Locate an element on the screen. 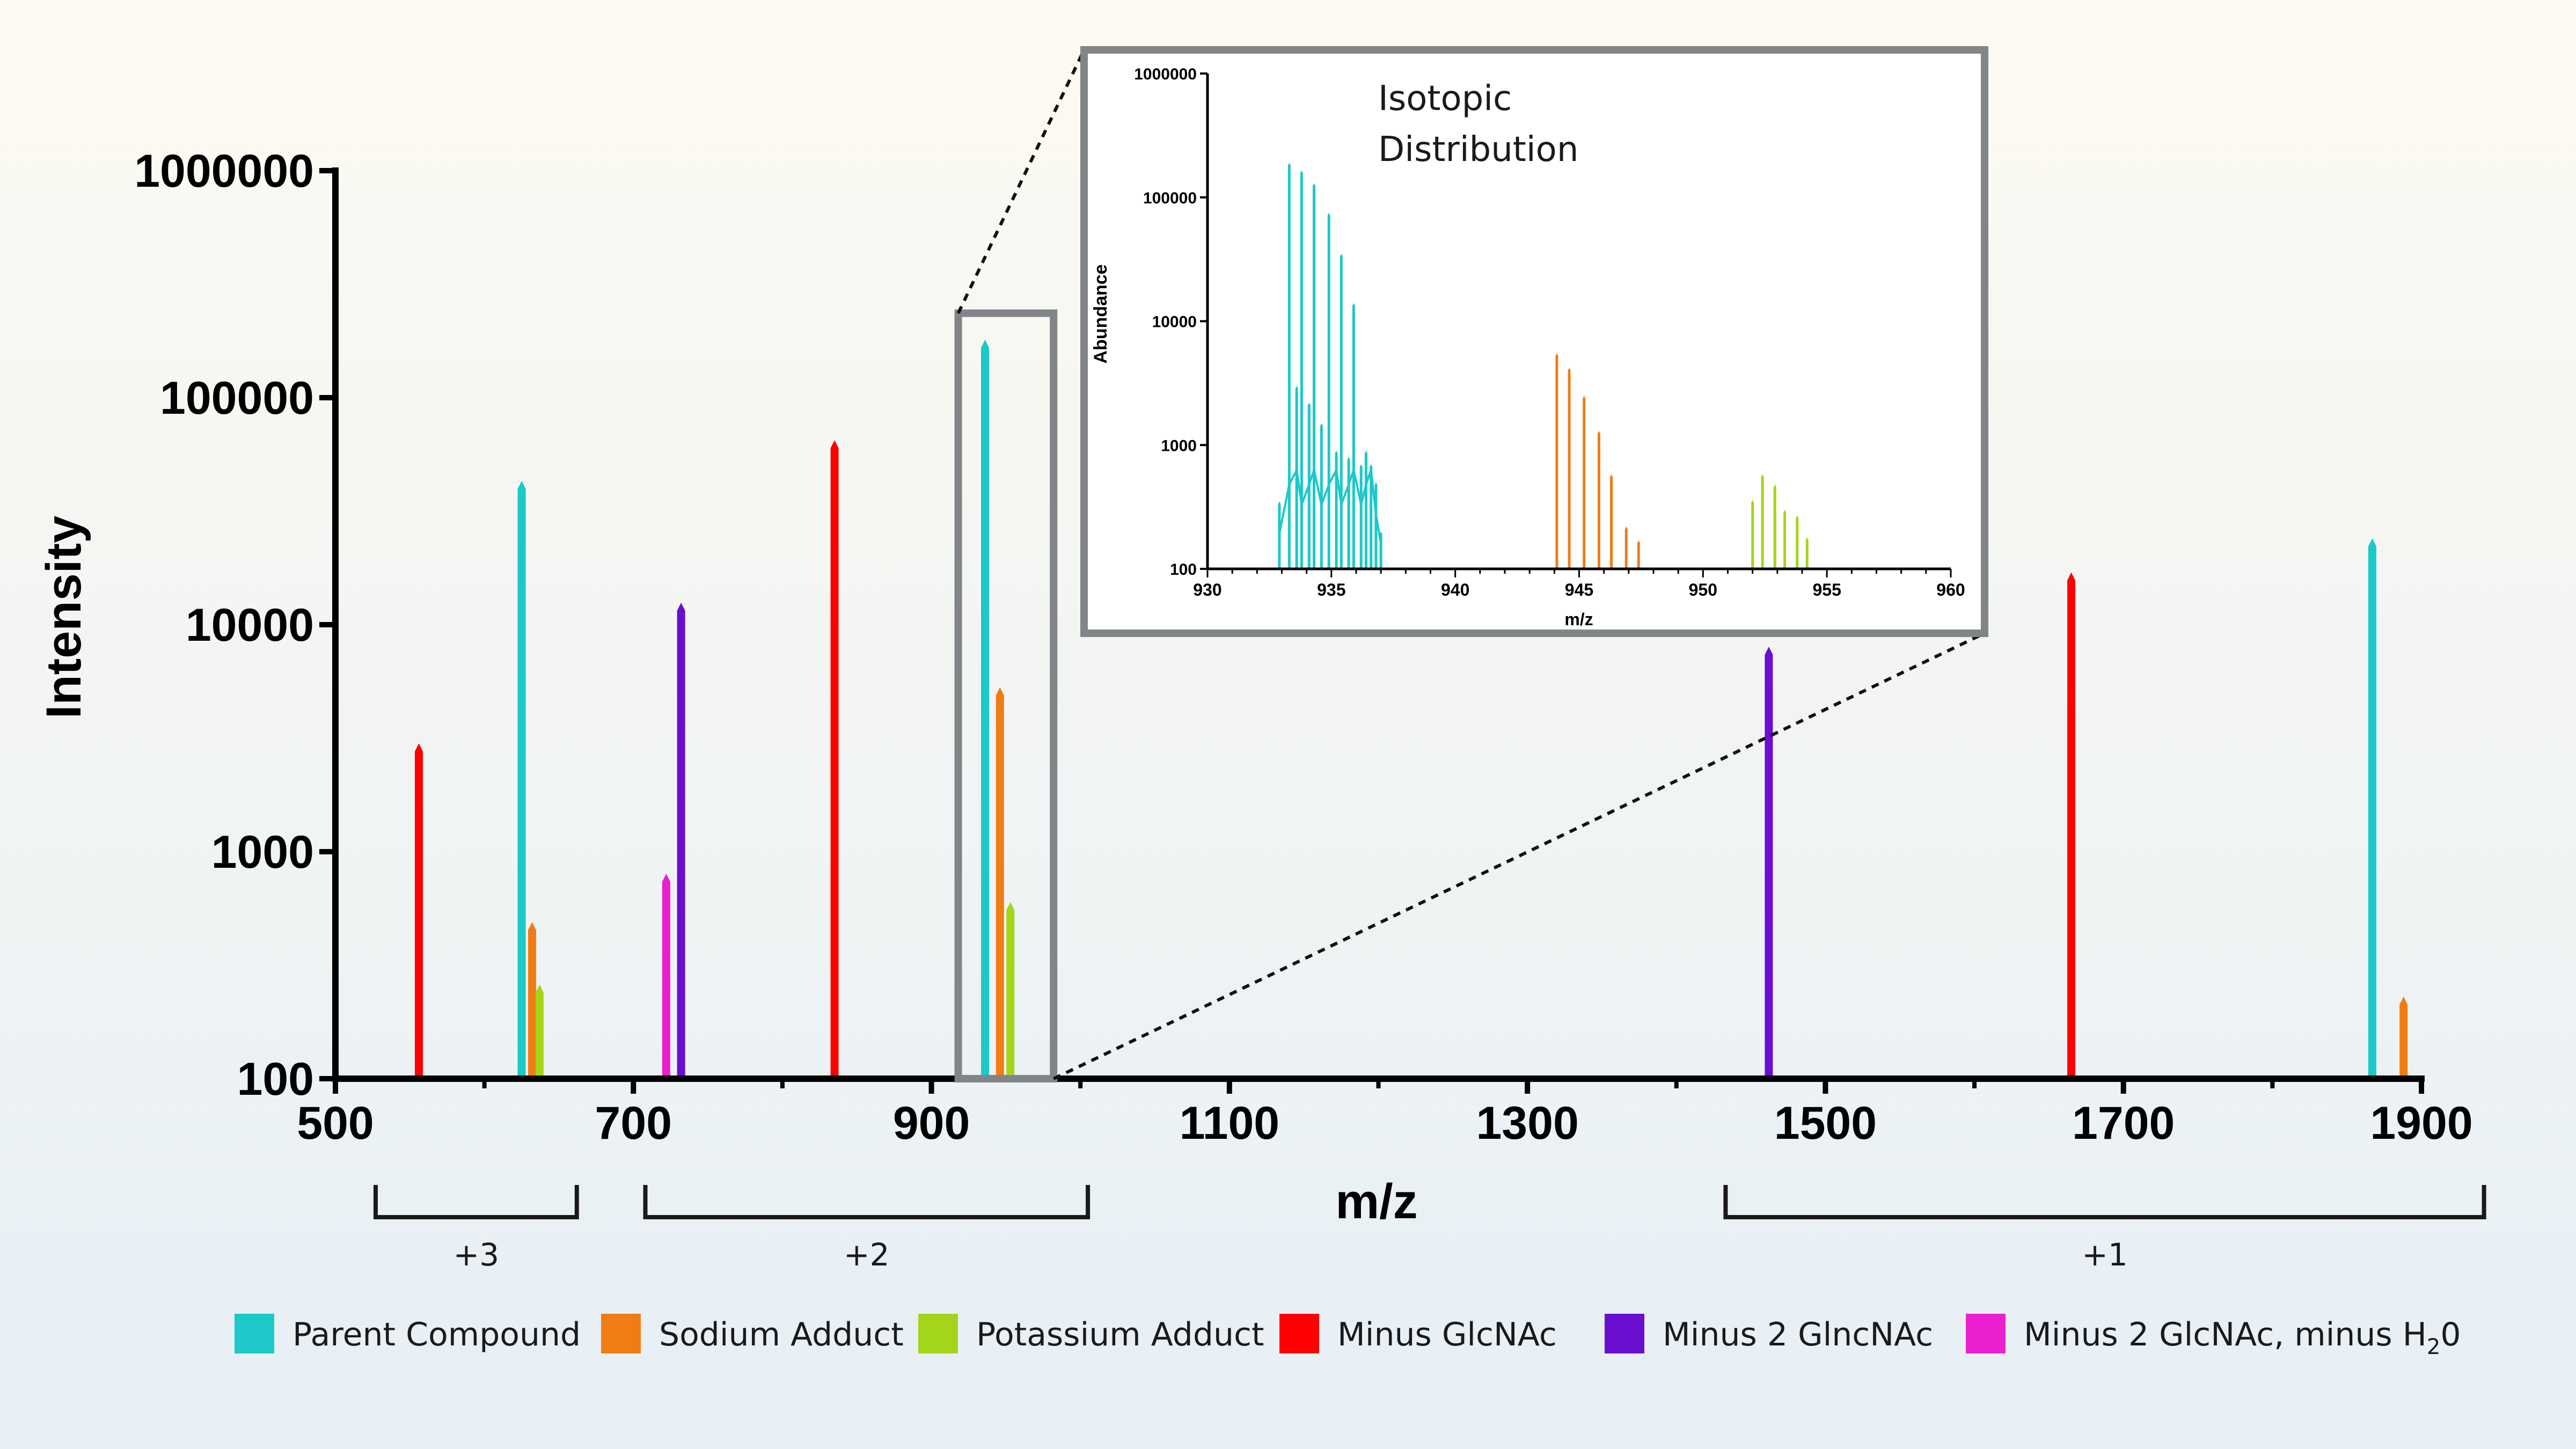  legend-label: Minus 2 GlcNAc, minus H20 is located at coordinates (2242, 1337).